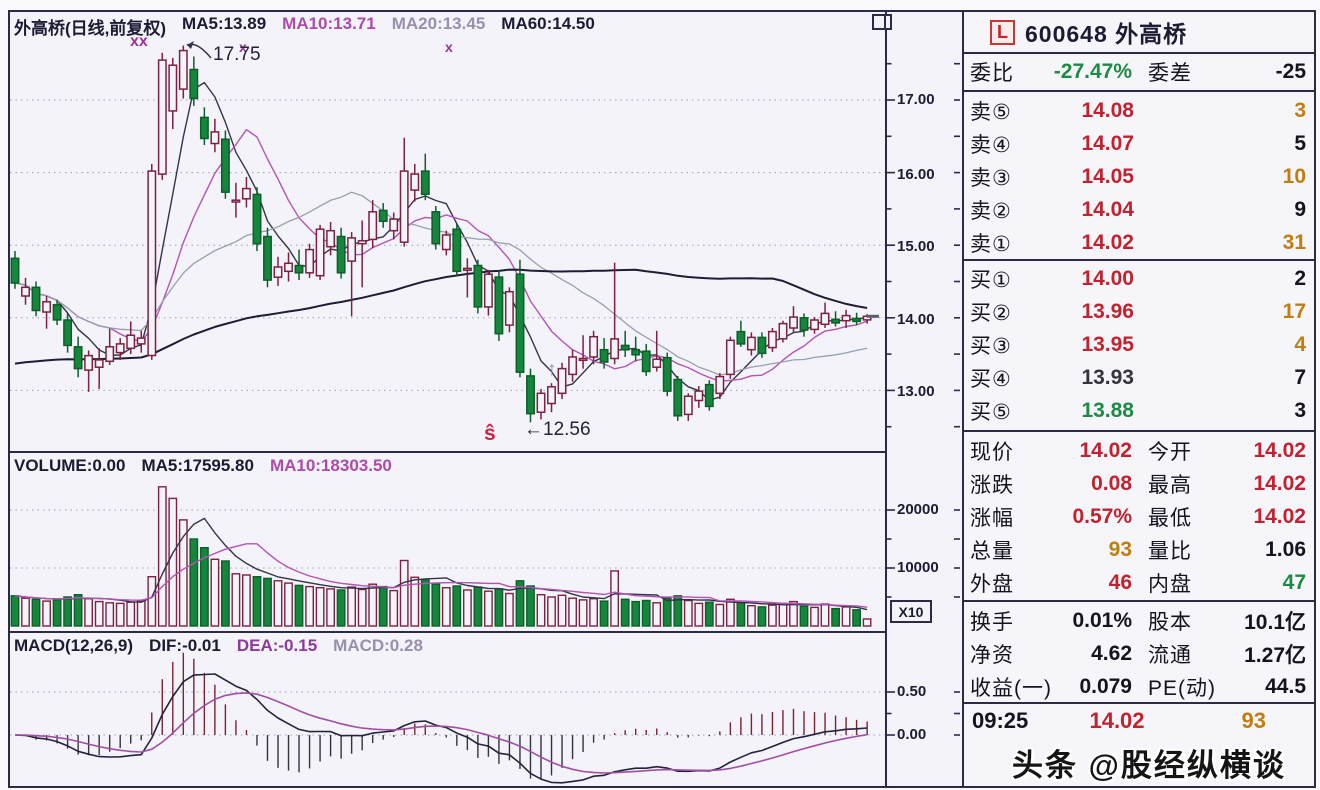 Image resolution: width=1320 pixels, height=790 pixels. Describe the element at coordinates (1300, 110) in the screenshot. I see `sell-5-qty: 3` at that location.